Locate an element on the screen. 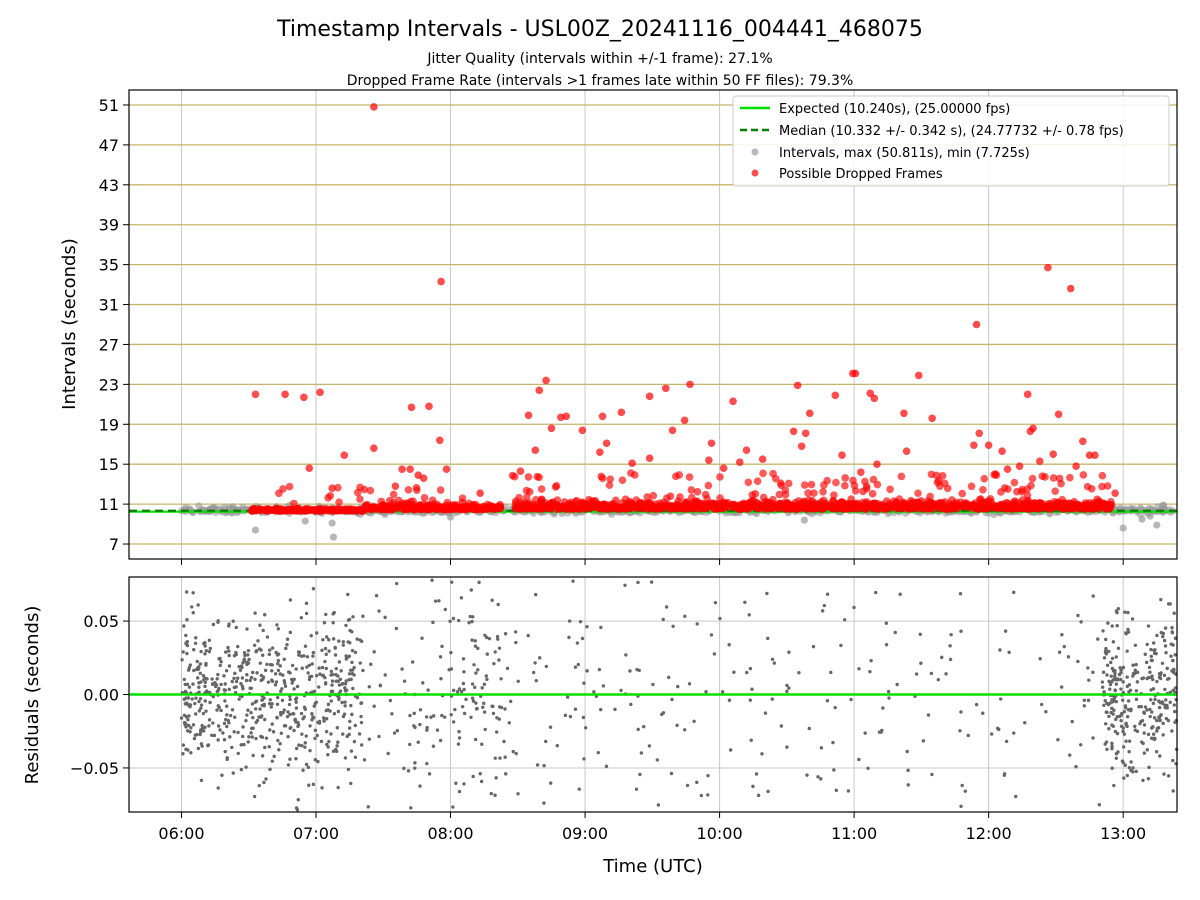 Image resolution: width=1200 pixels, height=900 pixels. legend-box is located at coordinates (951, 141).